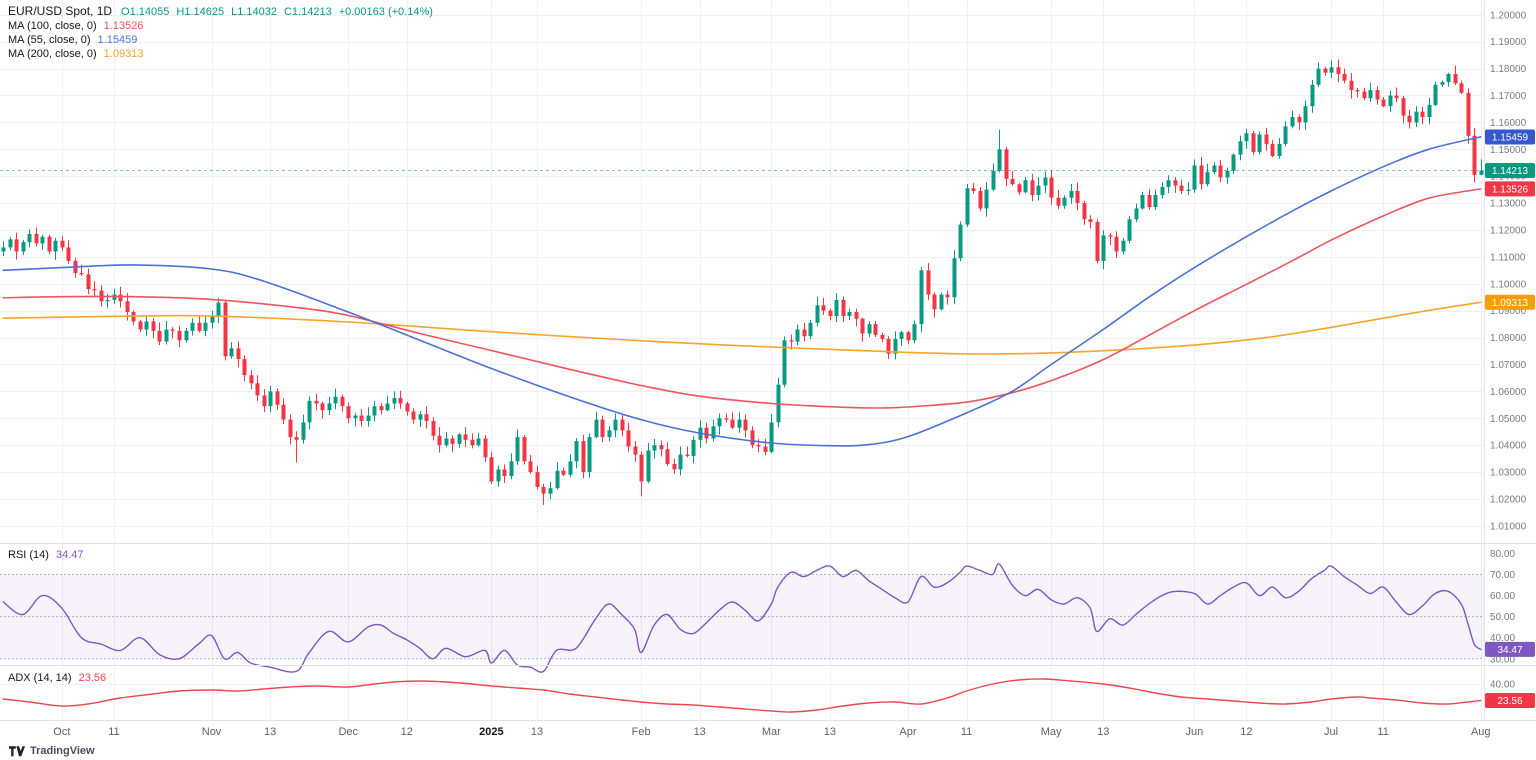 Image resolution: width=1536 pixels, height=760 pixels. I want to click on tradingview-logo-icon, so click(17, 750).